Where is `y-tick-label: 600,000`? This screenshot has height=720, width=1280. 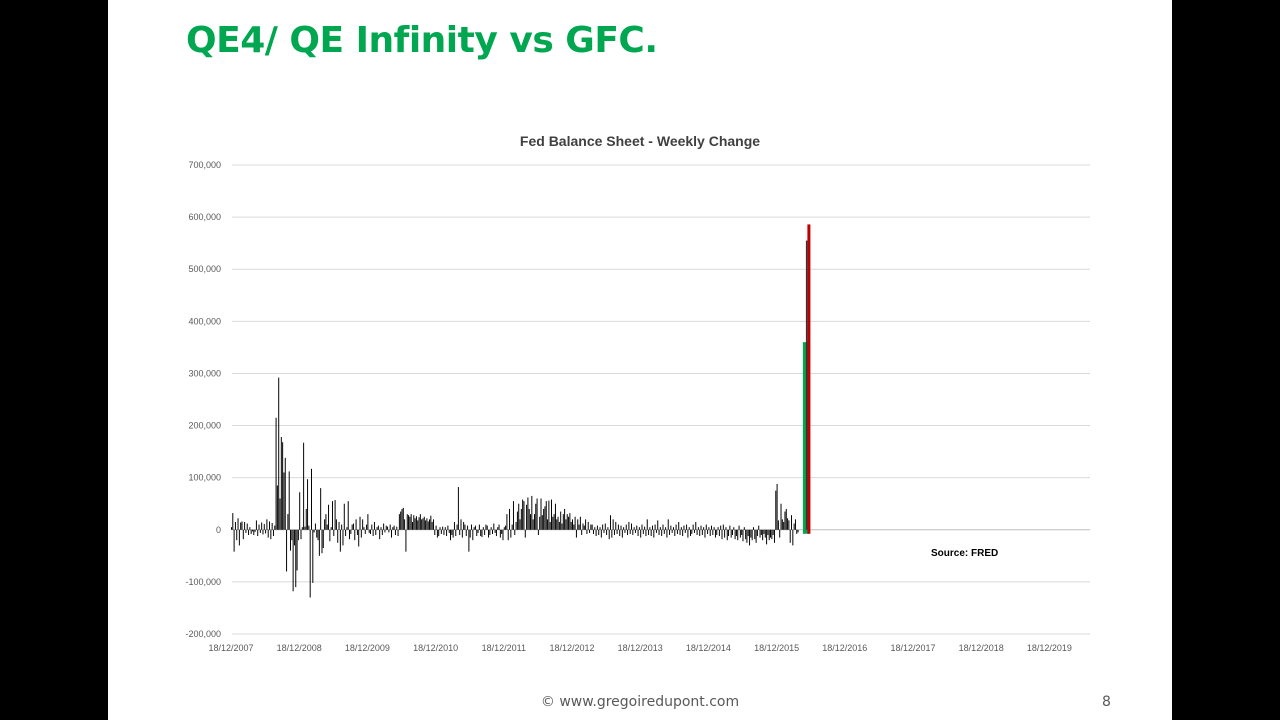
y-tick-label: 600,000 is located at coordinates (204, 217).